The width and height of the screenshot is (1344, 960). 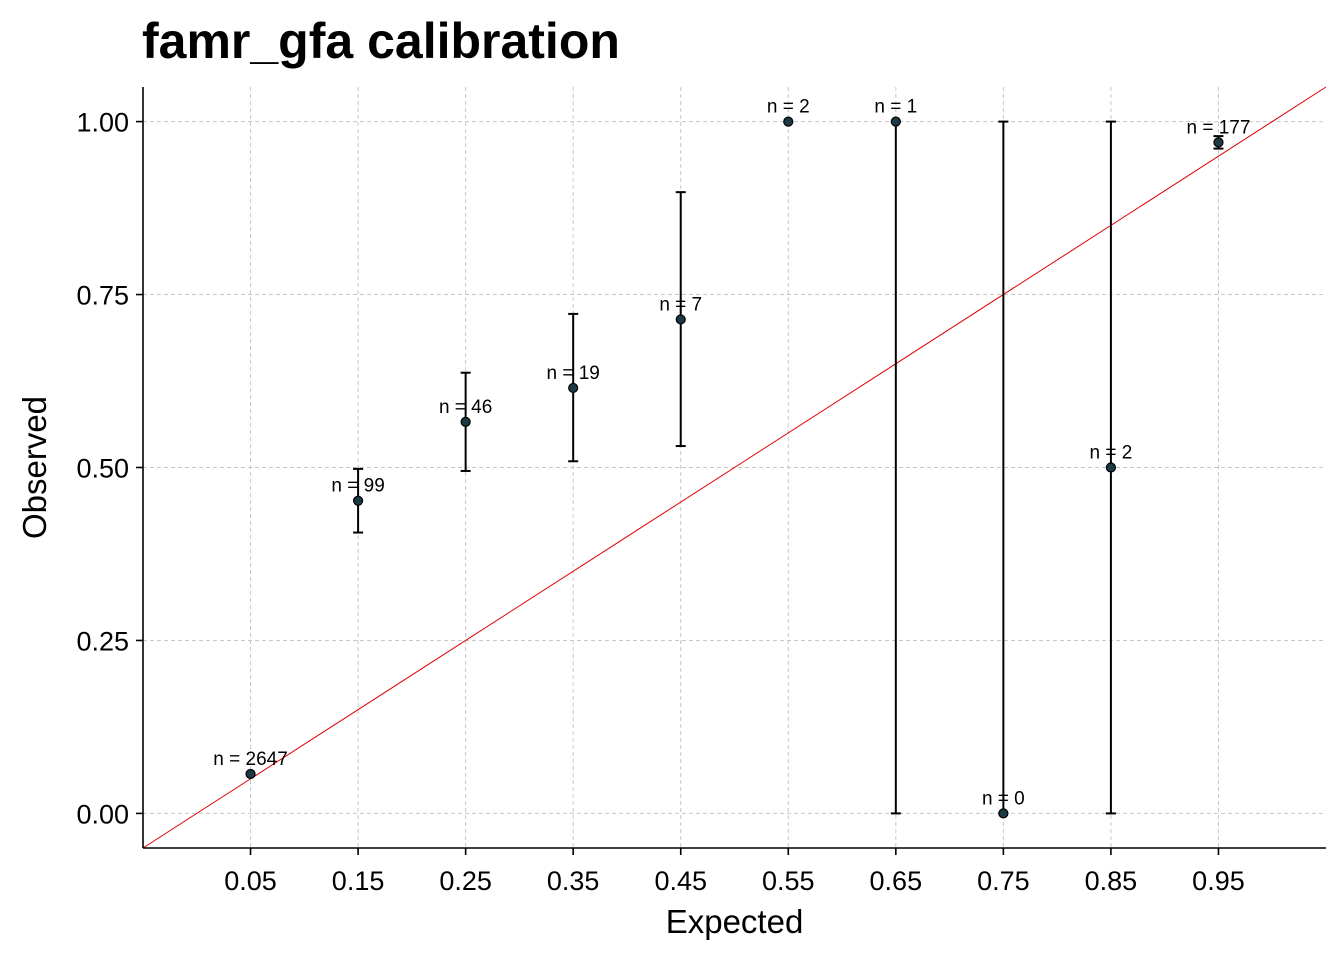 What do you see at coordinates (102, 814) in the screenshot?
I see `y-tick-label: 0.00` at bounding box center [102, 814].